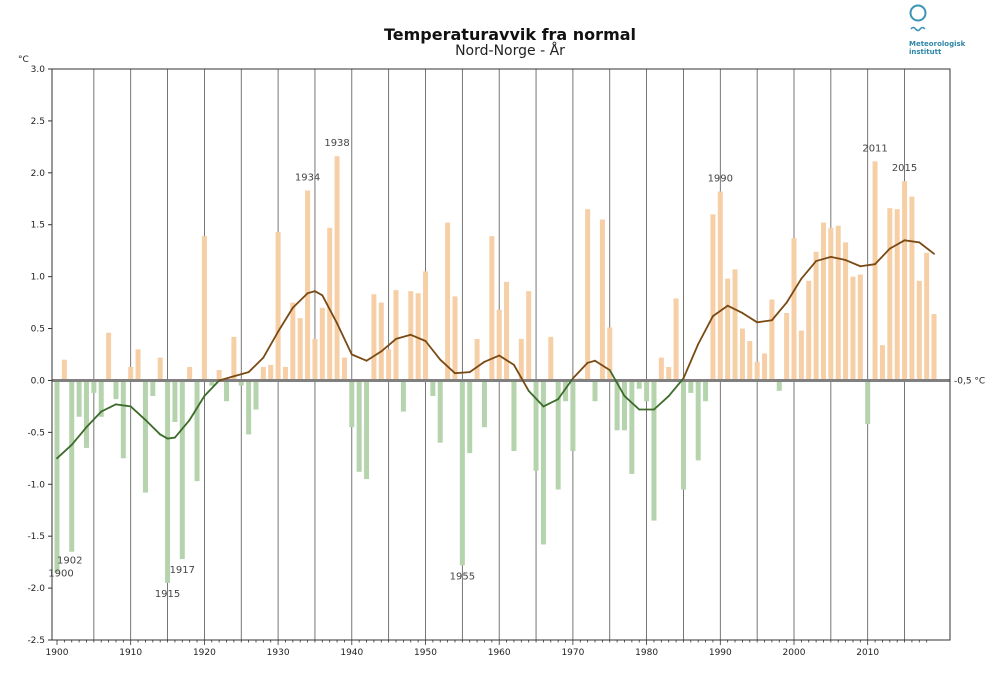 Image resolution: width=1000 pixels, height=700 pixels. What do you see at coordinates (926, 248) in the screenshot?
I see `smooth-segment-2017` at bounding box center [926, 248].